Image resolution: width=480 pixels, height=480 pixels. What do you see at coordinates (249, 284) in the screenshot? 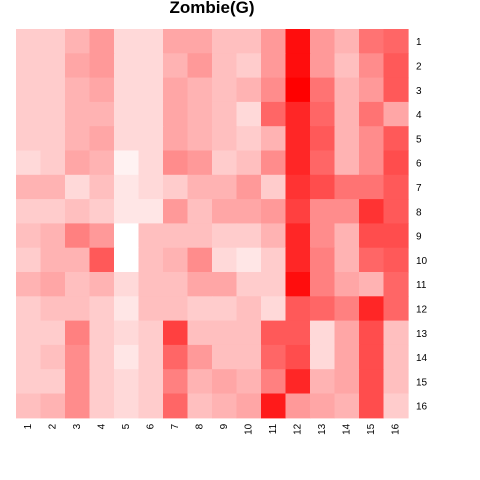
I see `heatmap-cell-r11-c10` at bounding box center [249, 284].